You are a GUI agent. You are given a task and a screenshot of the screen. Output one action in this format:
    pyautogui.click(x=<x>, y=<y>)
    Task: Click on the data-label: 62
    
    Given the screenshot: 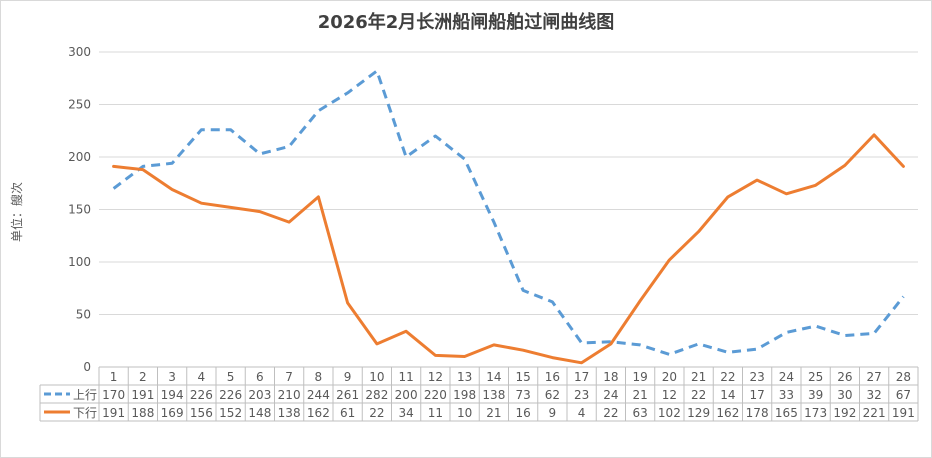 What is the action you would take?
    pyautogui.click(x=552, y=395)
    